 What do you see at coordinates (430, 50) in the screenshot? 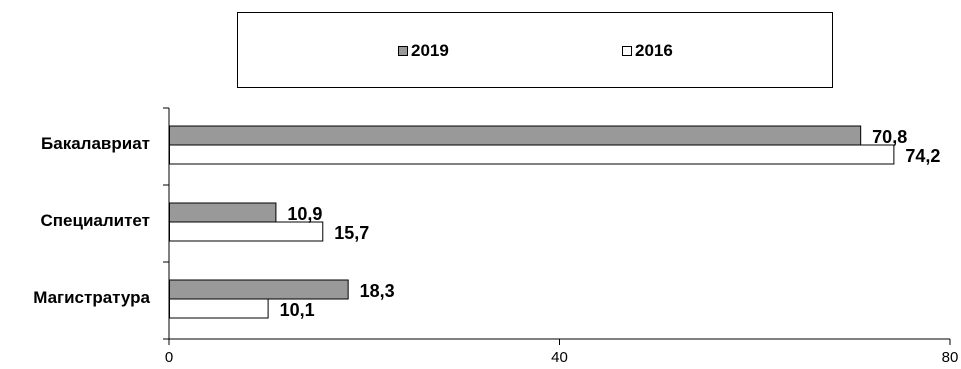
I see `legend-label-2019: 2019` at bounding box center [430, 50].